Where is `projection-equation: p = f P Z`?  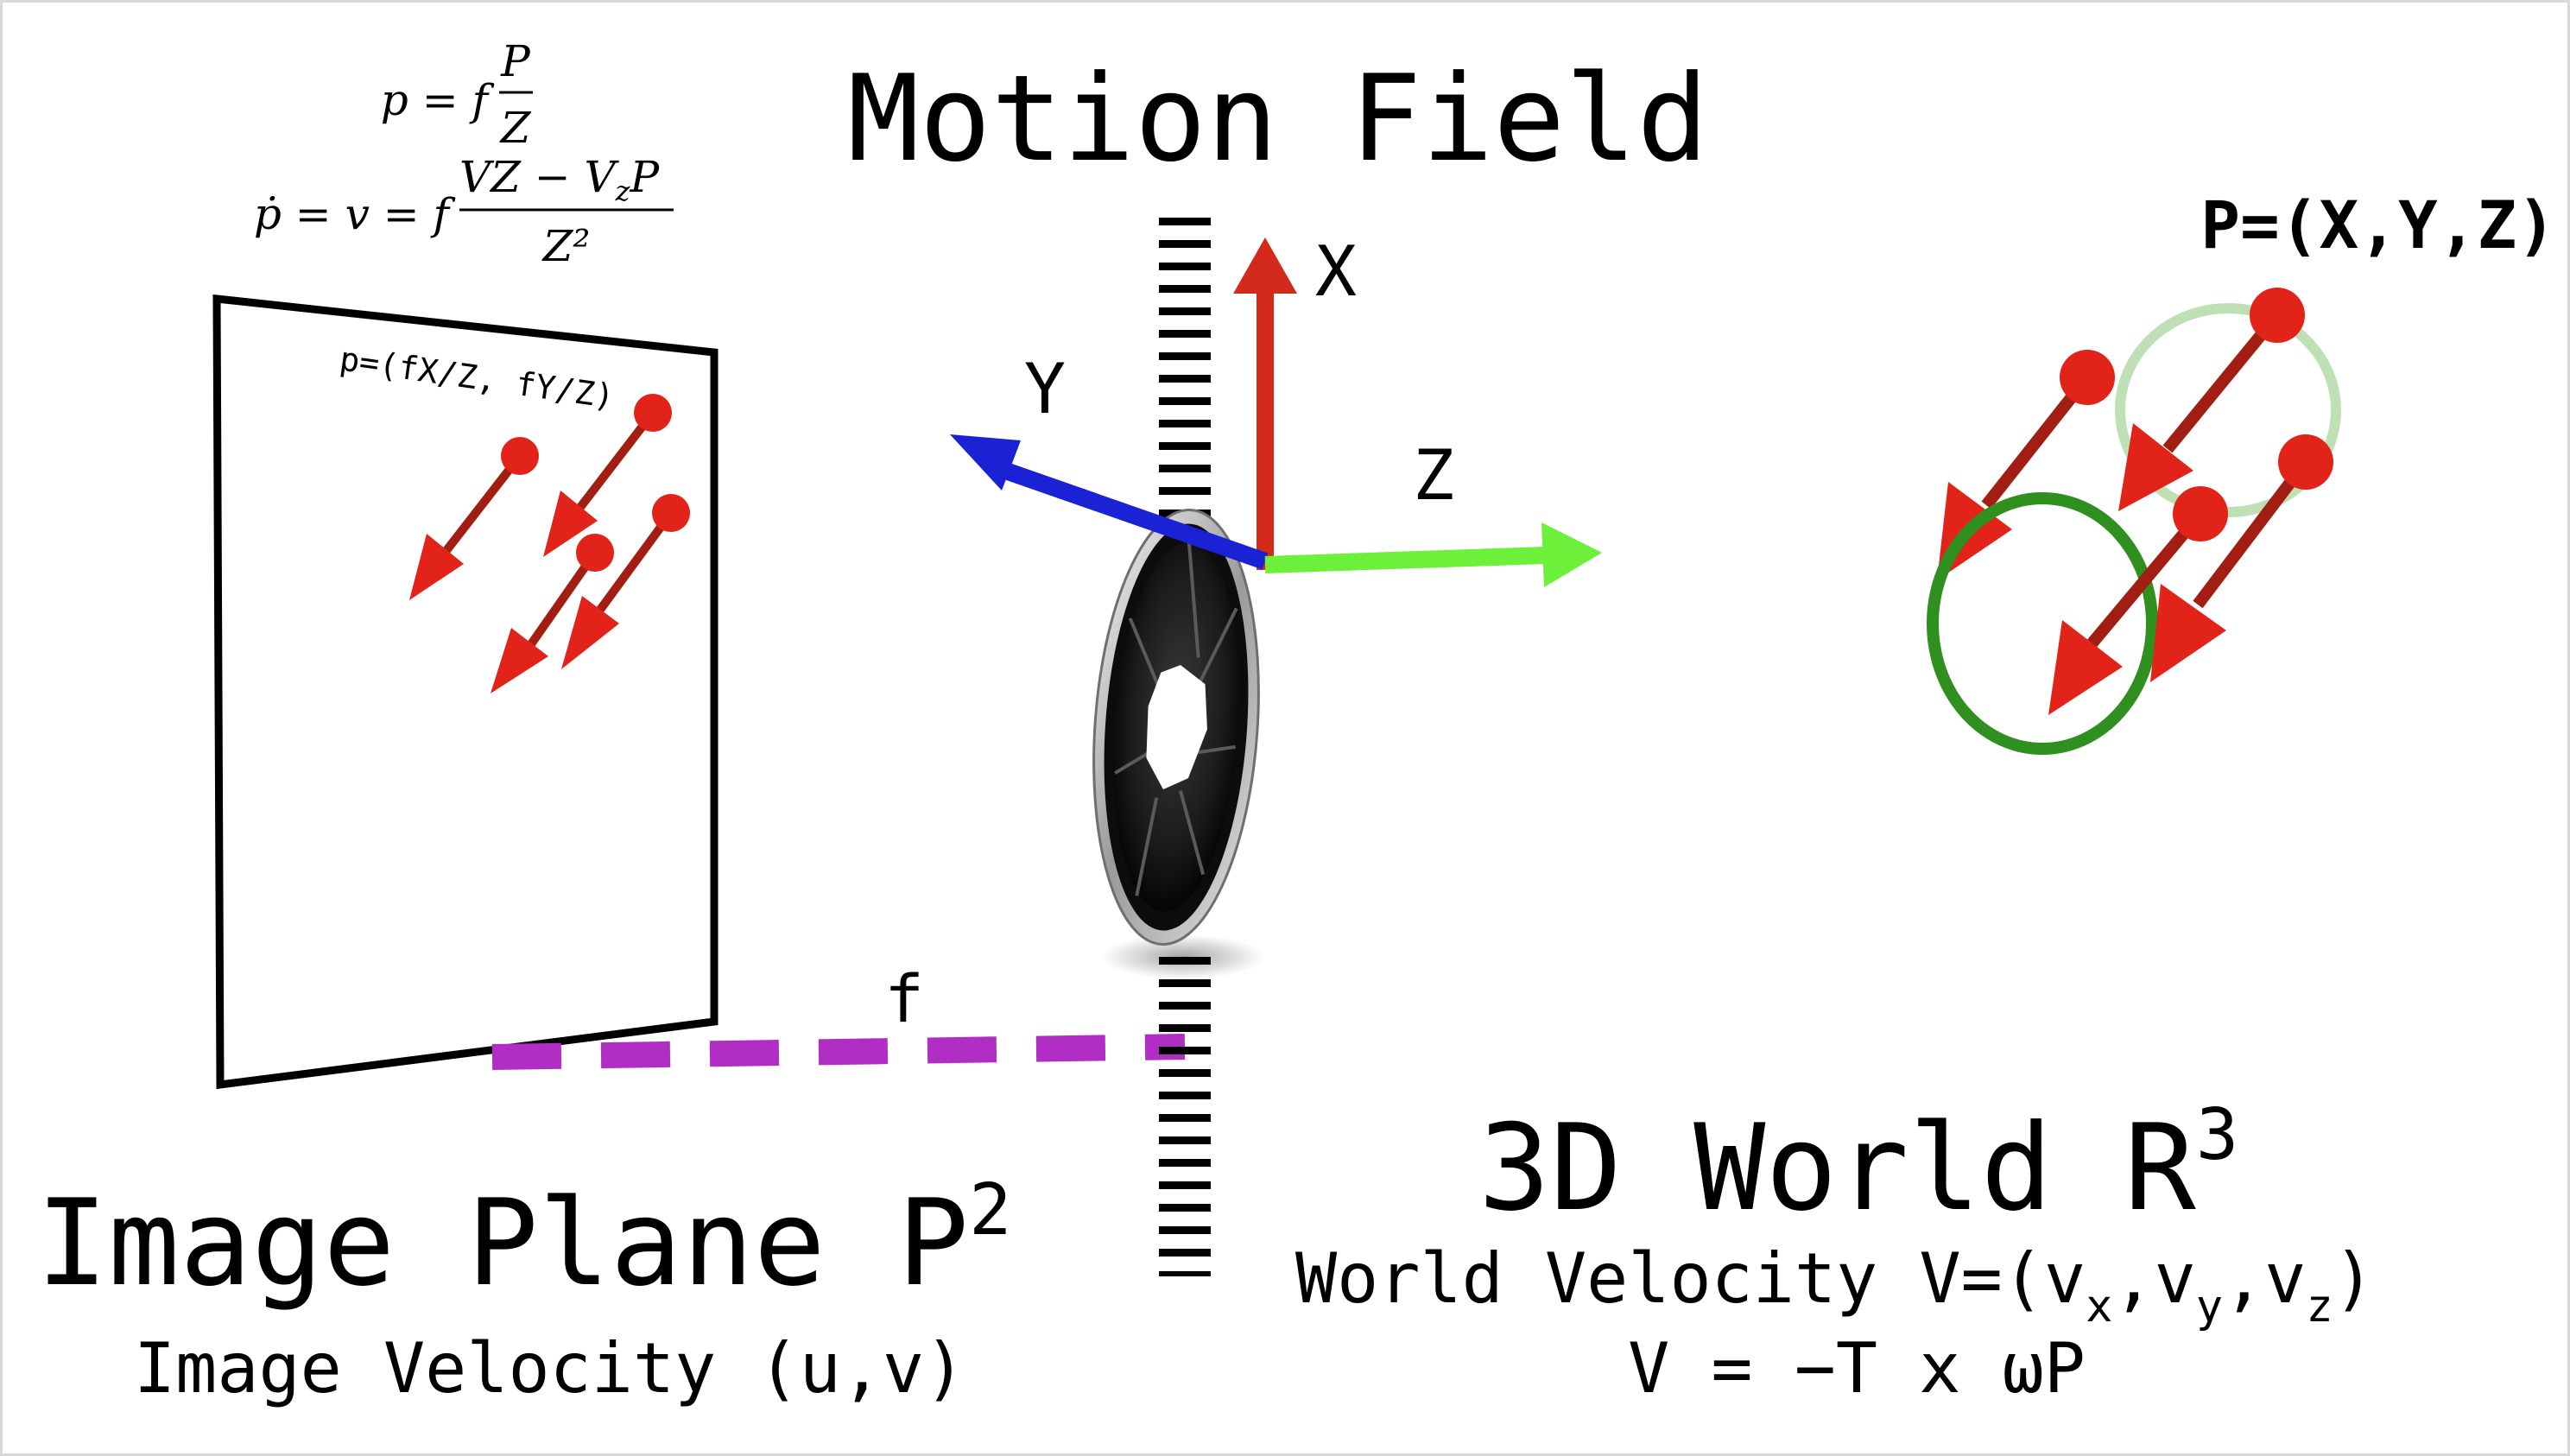
projection-equation: p = f P Z is located at coordinates (457, 95).